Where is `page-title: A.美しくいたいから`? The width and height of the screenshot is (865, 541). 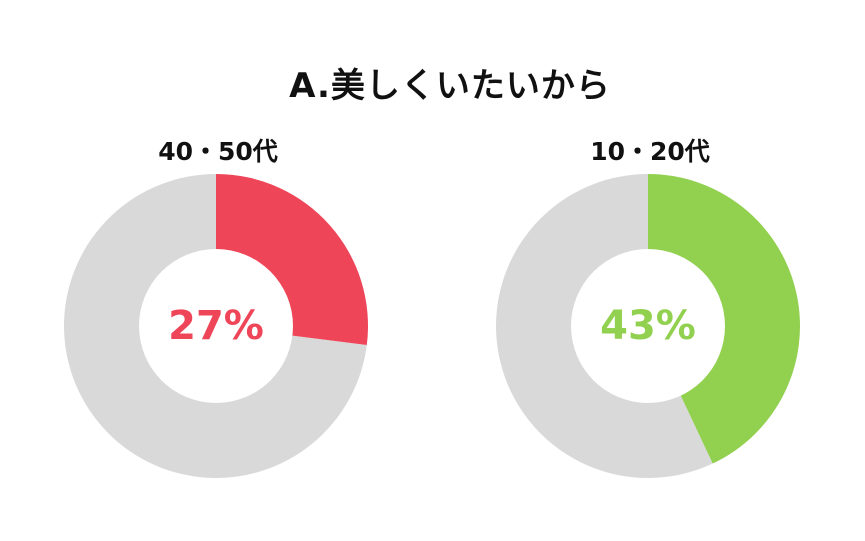 page-title: A.美しくいたいから is located at coordinates (450, 86).